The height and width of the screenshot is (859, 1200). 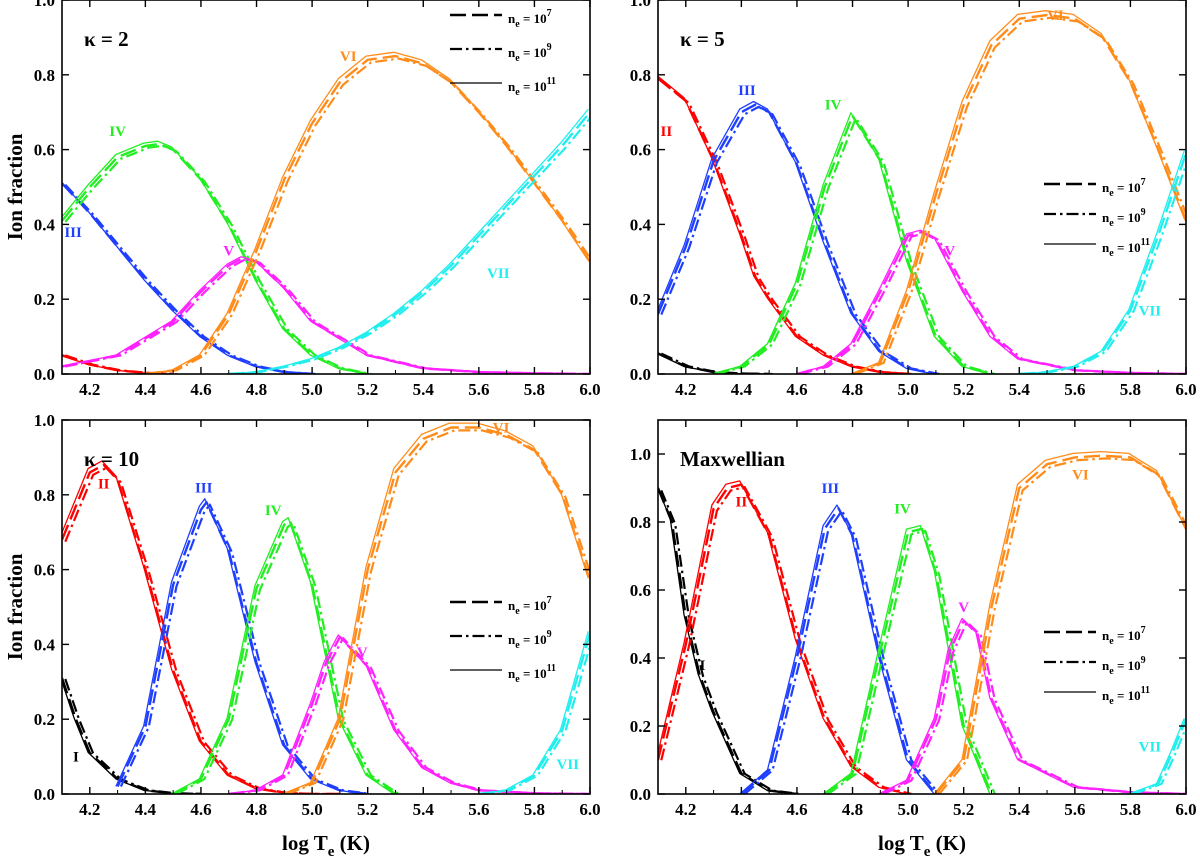 I want to click on series-line-III-ne11, so click(x=796, y=237).